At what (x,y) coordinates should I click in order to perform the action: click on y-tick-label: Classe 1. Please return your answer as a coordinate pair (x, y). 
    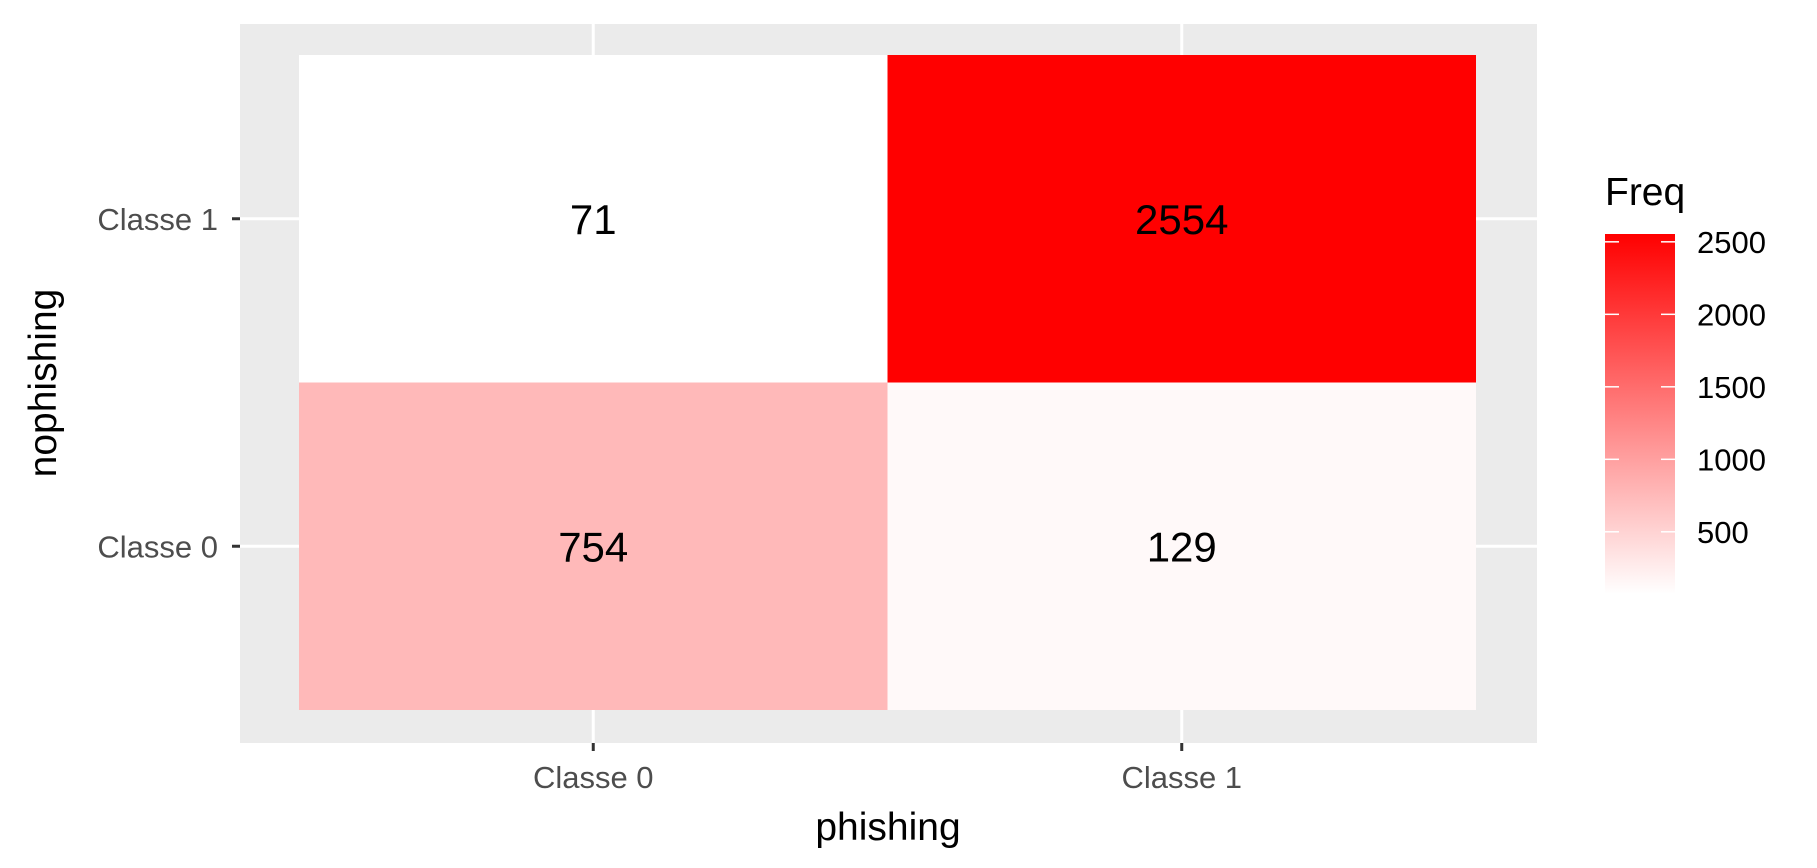
    Looking at the image, I should click on (157, 219).